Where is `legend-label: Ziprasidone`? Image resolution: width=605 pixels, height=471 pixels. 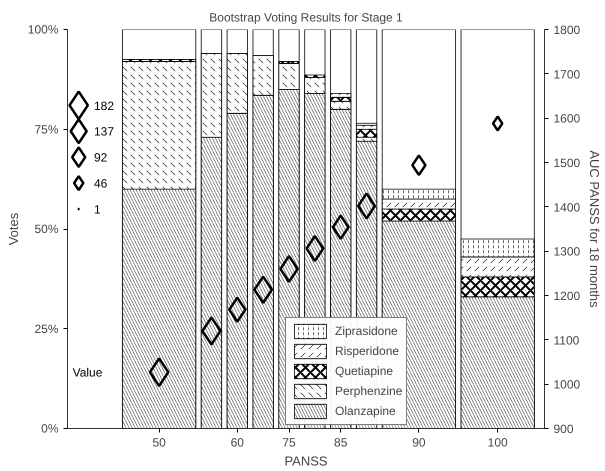
legend-label: Ziprasidone is located at coordinates (366, 331).